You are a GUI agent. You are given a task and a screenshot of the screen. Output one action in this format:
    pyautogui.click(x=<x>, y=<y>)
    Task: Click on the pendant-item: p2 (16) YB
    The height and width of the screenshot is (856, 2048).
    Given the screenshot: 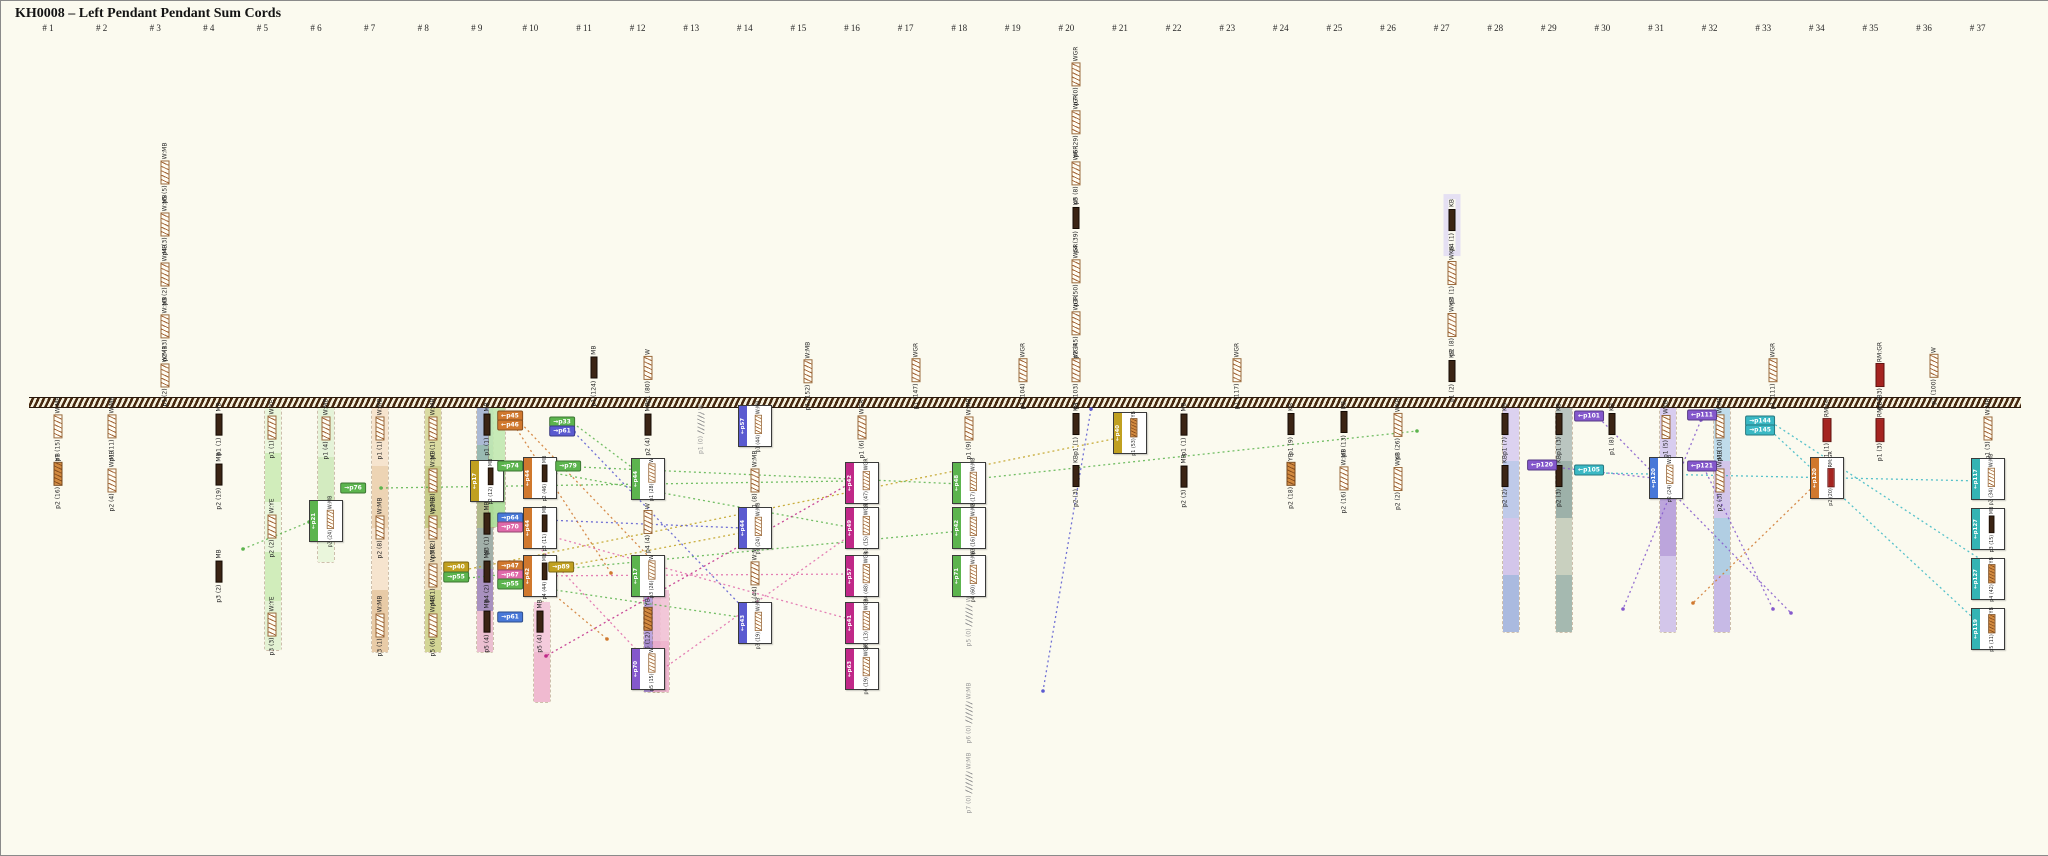 What is the action you would take?
    pyautogui.click(x=58, y=481)
    